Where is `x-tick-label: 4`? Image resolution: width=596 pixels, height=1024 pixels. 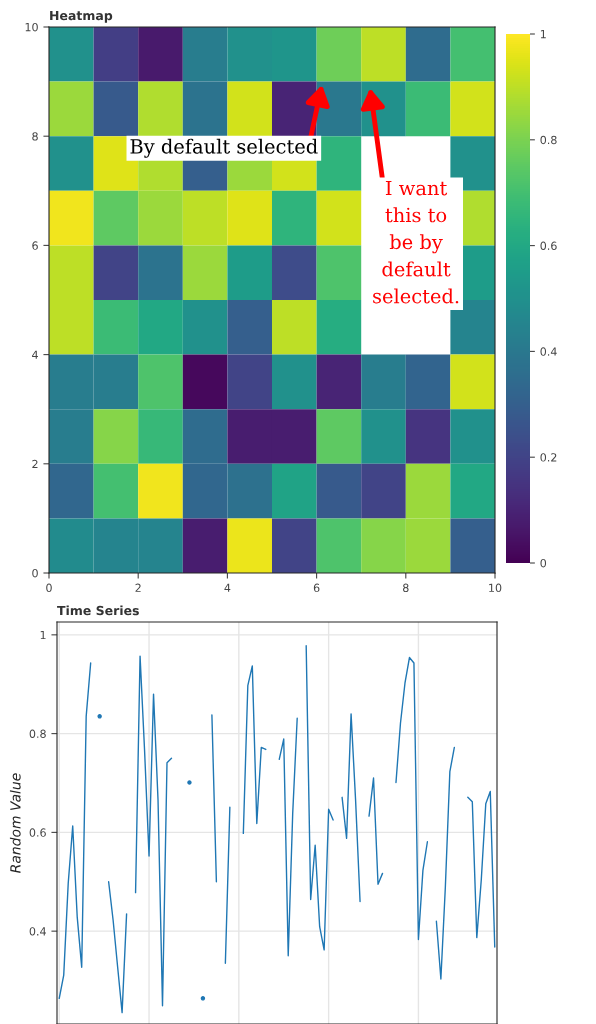
x-tick-label: 4 is located at coordinates (227, 587).